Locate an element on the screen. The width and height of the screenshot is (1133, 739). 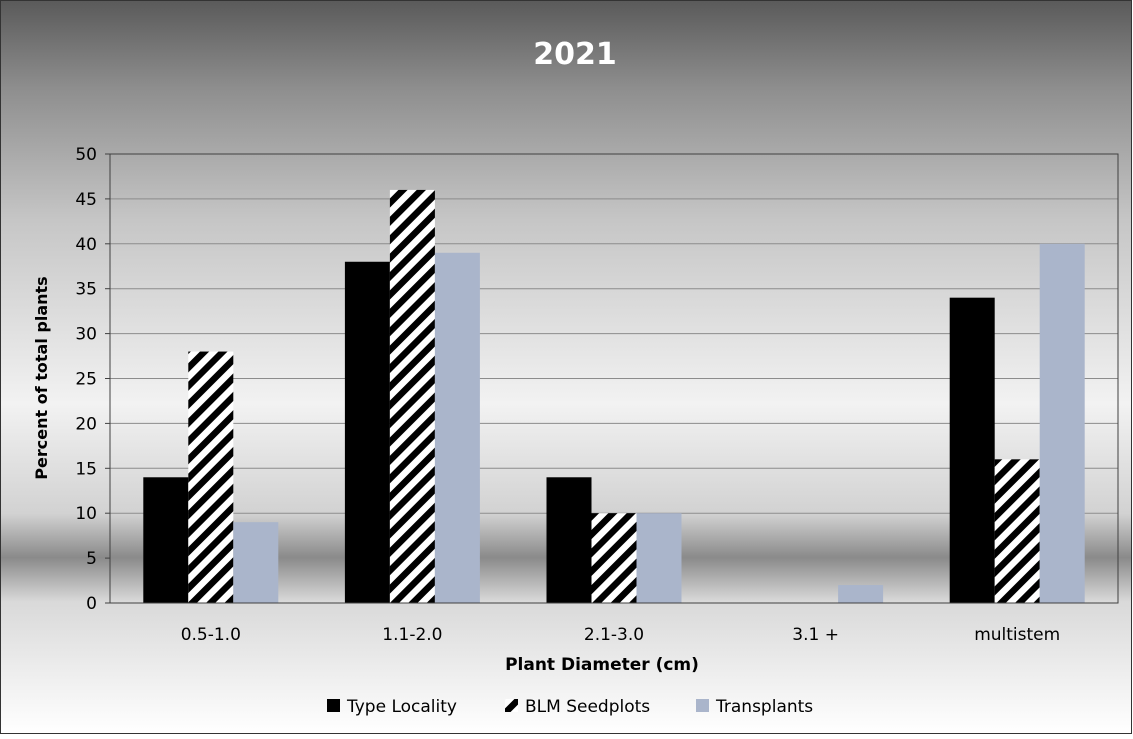
x-axis-tick-labels: 0.5-1.0 1.1-2.0 2.1-3.0 3.1 + multistem is located at coordinates (621, 635).